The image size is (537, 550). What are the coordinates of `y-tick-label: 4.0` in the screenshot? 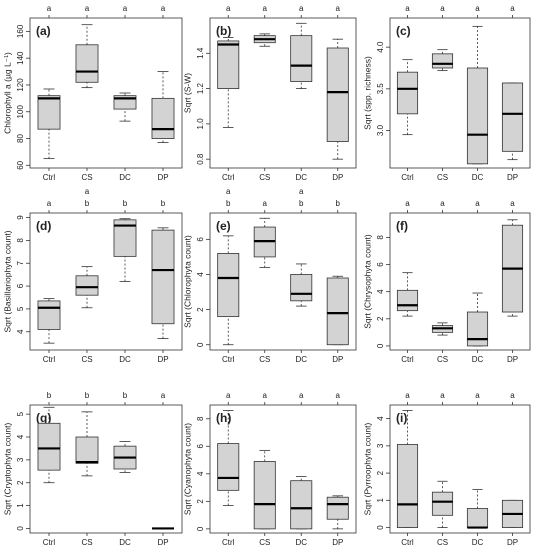 It's located at (380, 47).